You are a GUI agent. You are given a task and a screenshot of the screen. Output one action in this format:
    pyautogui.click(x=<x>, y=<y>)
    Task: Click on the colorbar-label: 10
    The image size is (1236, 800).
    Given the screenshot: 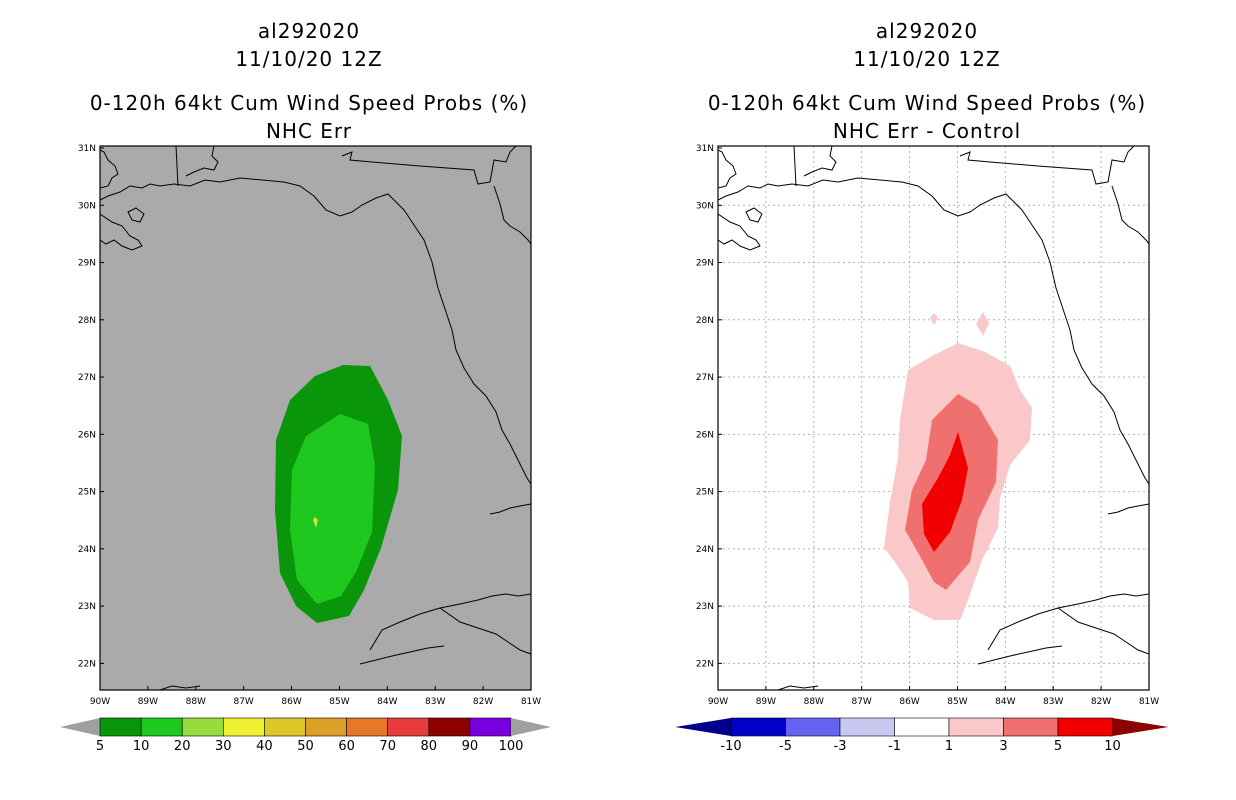 What is the action you would take?
    pyautogui.click(x=141, y=746)
    